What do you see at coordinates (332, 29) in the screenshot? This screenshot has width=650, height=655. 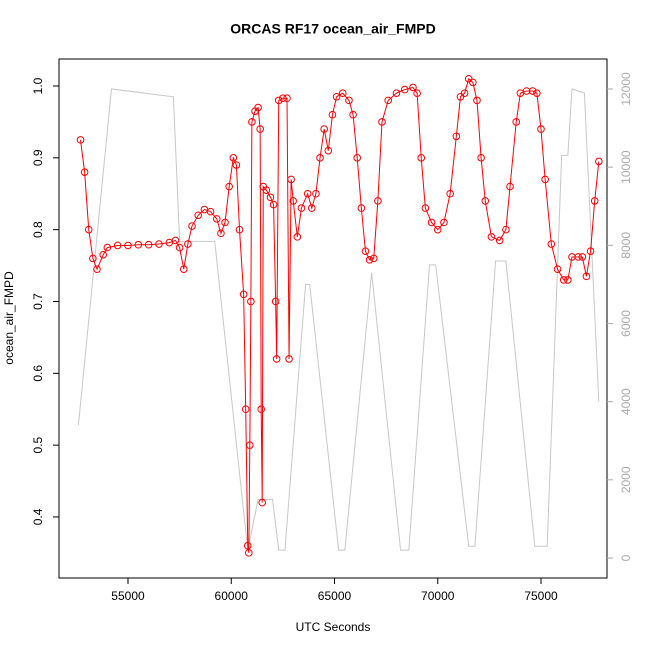 I see `chart-title: ORCAS RF17 ocean_air_FMPD` at bounding box center [332, 29].